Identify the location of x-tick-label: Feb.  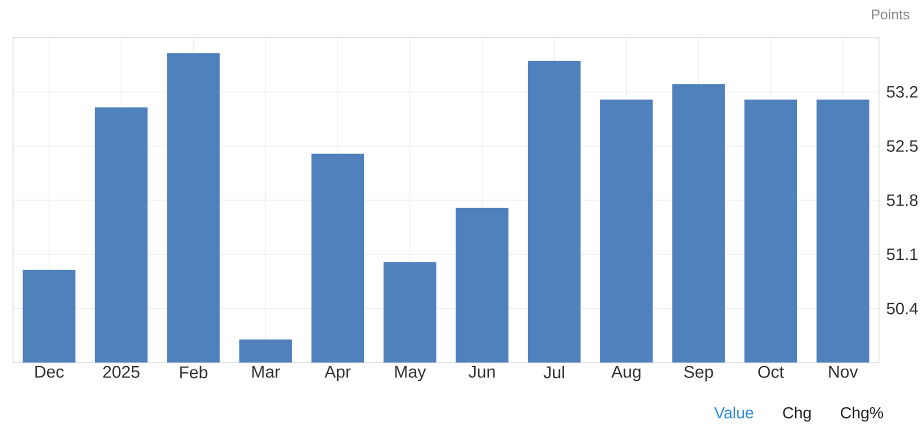
(194, 372).